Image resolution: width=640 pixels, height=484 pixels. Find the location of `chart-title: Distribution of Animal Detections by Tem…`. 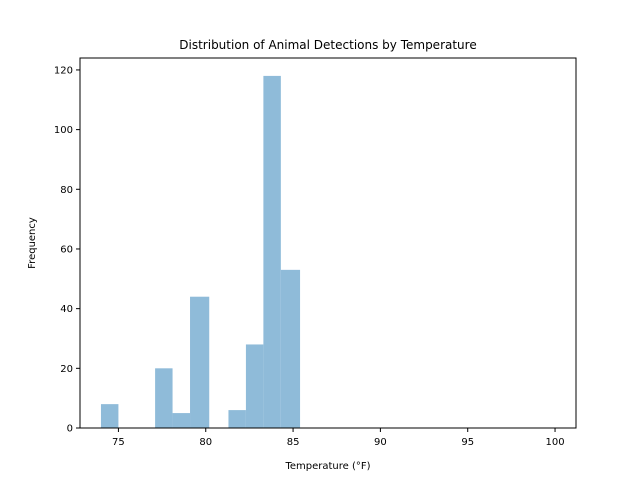

chart-title: Distribution of Animal Detections by Tem… is located at coordinates (327, 45).